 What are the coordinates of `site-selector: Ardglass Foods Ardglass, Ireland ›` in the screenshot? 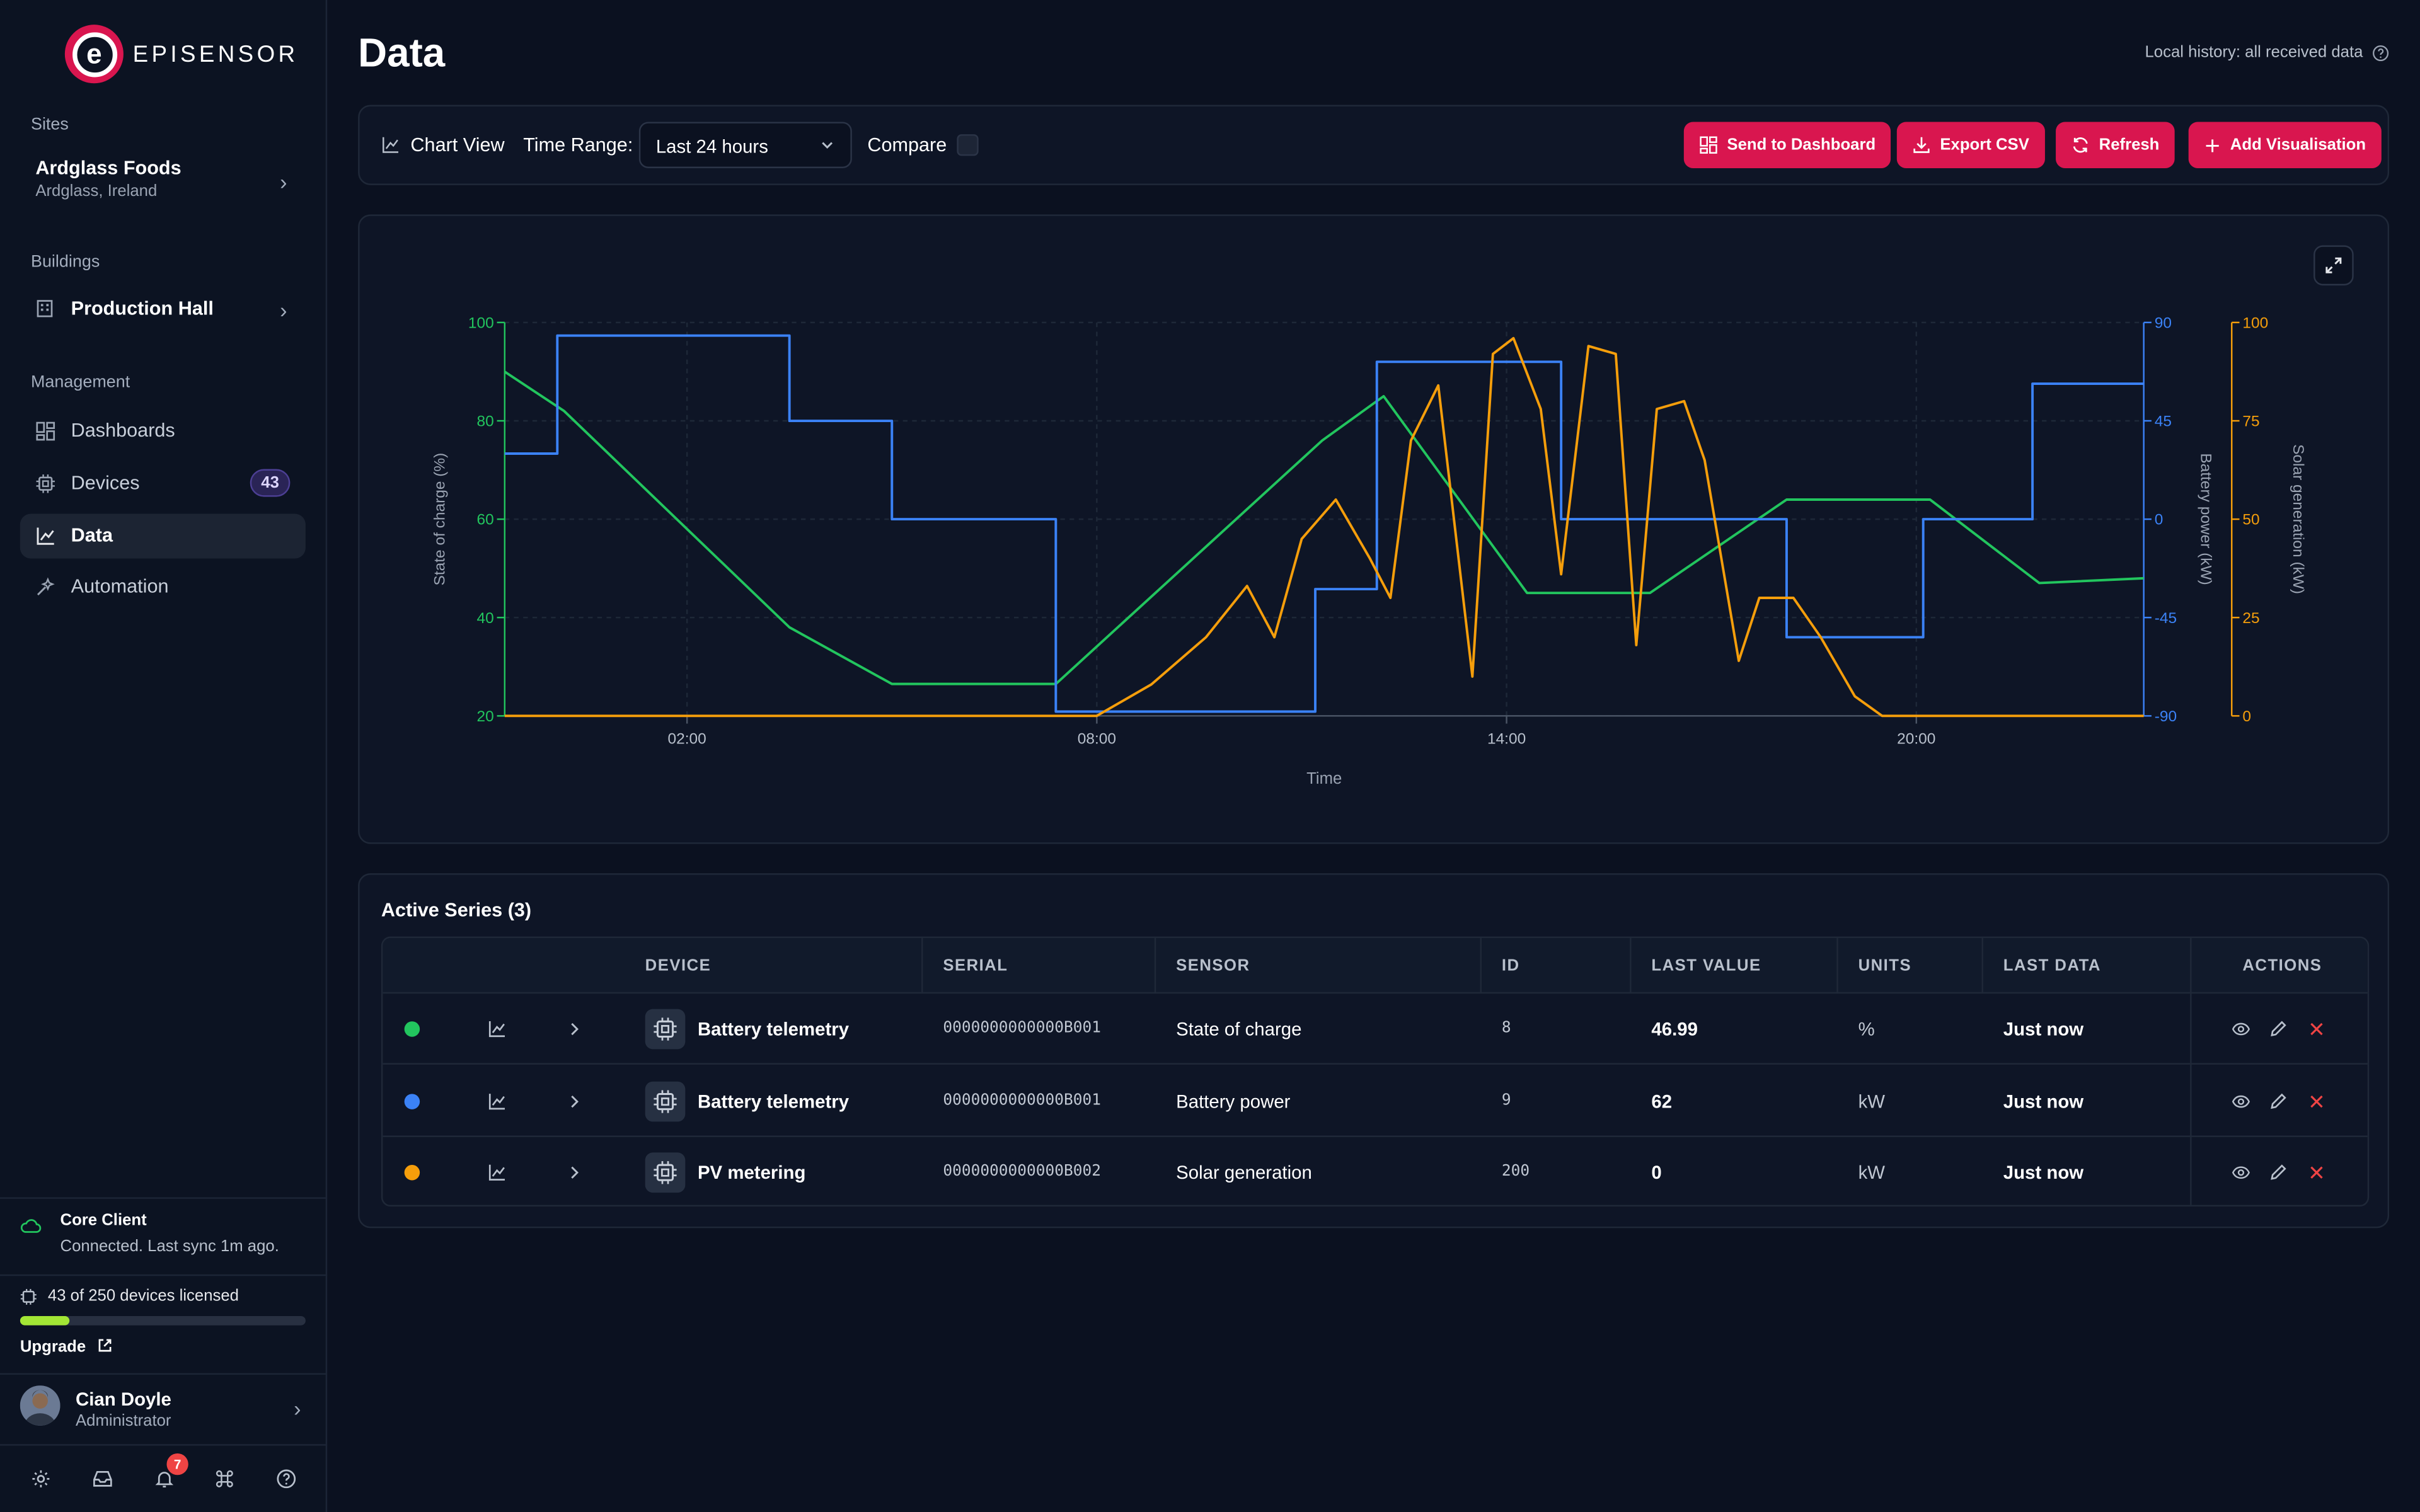 It's located at (163, 182).